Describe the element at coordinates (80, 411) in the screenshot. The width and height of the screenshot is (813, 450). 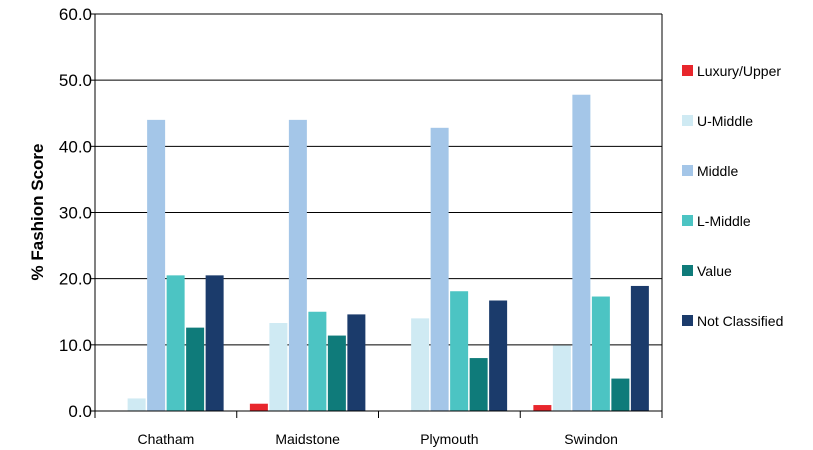
I see `y-tick-label: 0.0` at that location.